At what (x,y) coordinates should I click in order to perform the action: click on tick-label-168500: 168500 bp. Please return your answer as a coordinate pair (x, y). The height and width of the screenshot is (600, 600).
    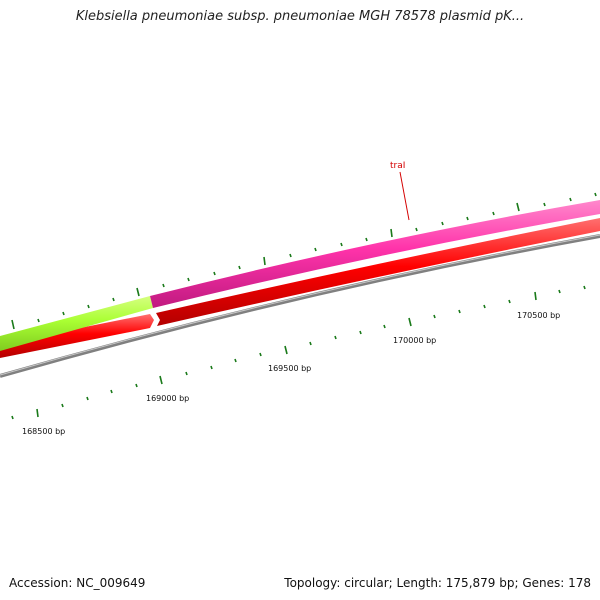
    Looking at the image, I should click on (43, 431).